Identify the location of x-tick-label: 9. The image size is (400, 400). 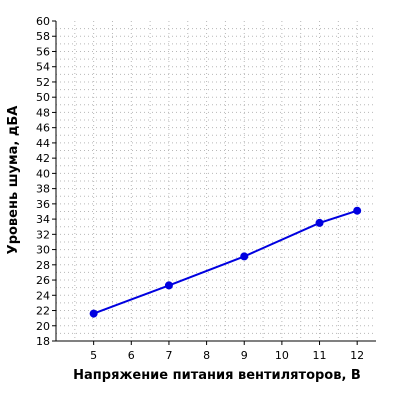
(244, 355).